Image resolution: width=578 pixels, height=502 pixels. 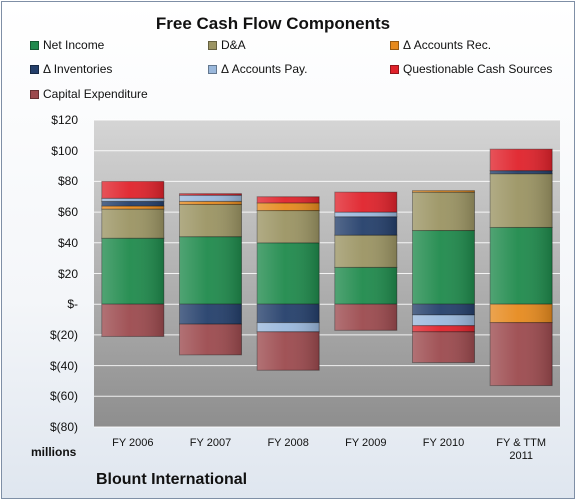 I want to click on chart-title: Free Cash Flow Components, so click(x=273, y=23).